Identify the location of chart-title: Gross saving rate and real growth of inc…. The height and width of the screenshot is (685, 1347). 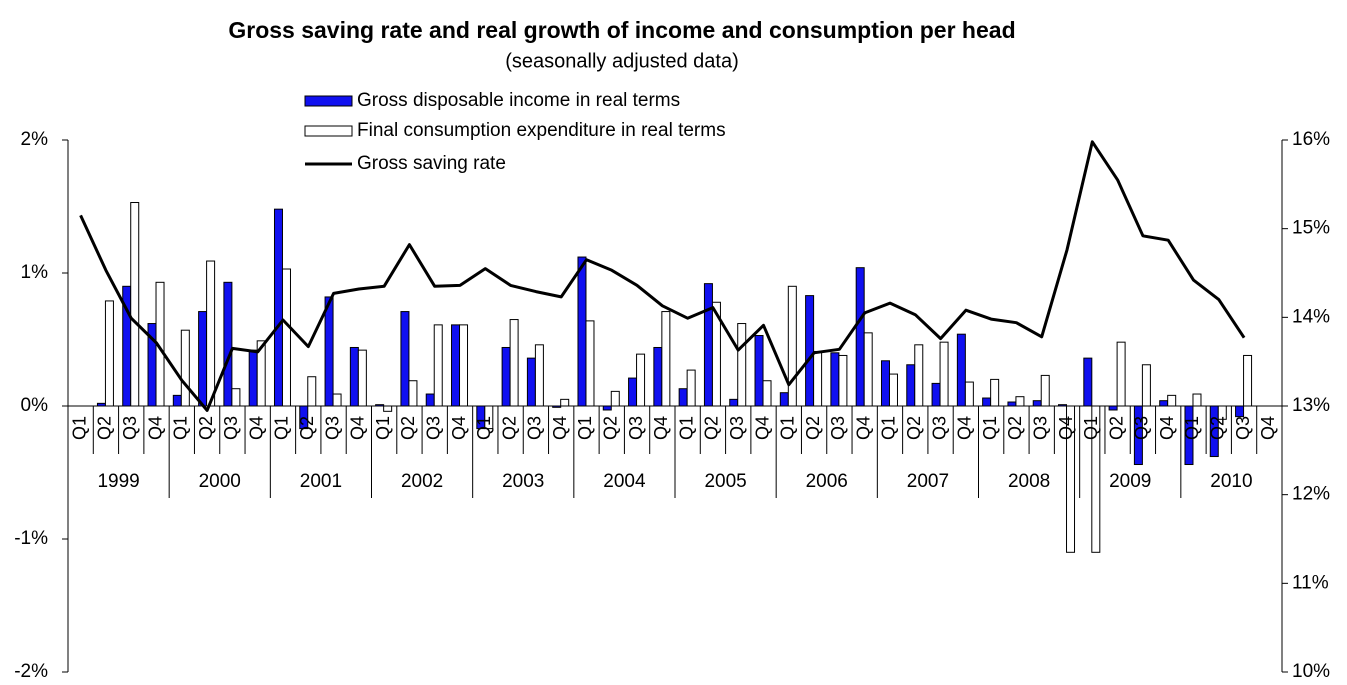
(621, 30).